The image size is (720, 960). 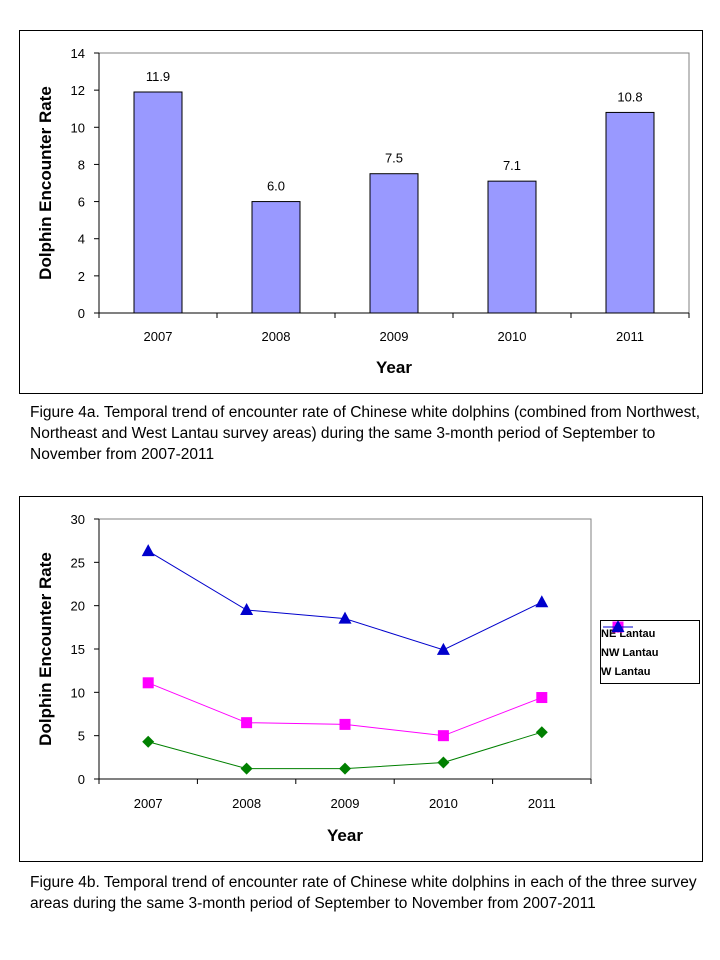 I want to click on y-tick-label: 20, so click(x=78, y=606).